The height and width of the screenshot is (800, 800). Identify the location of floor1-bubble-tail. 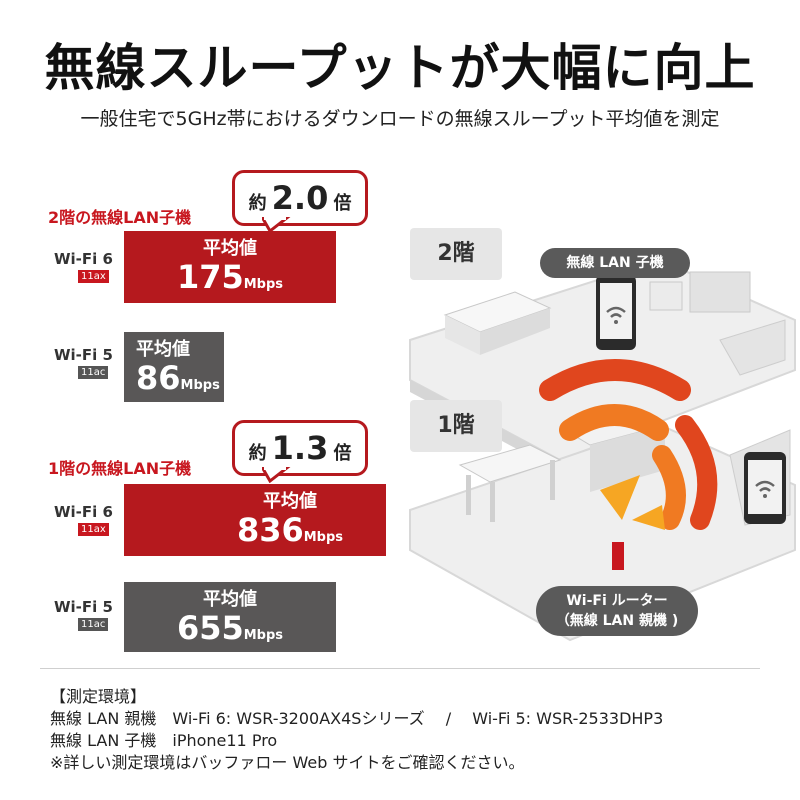
(276, 475).